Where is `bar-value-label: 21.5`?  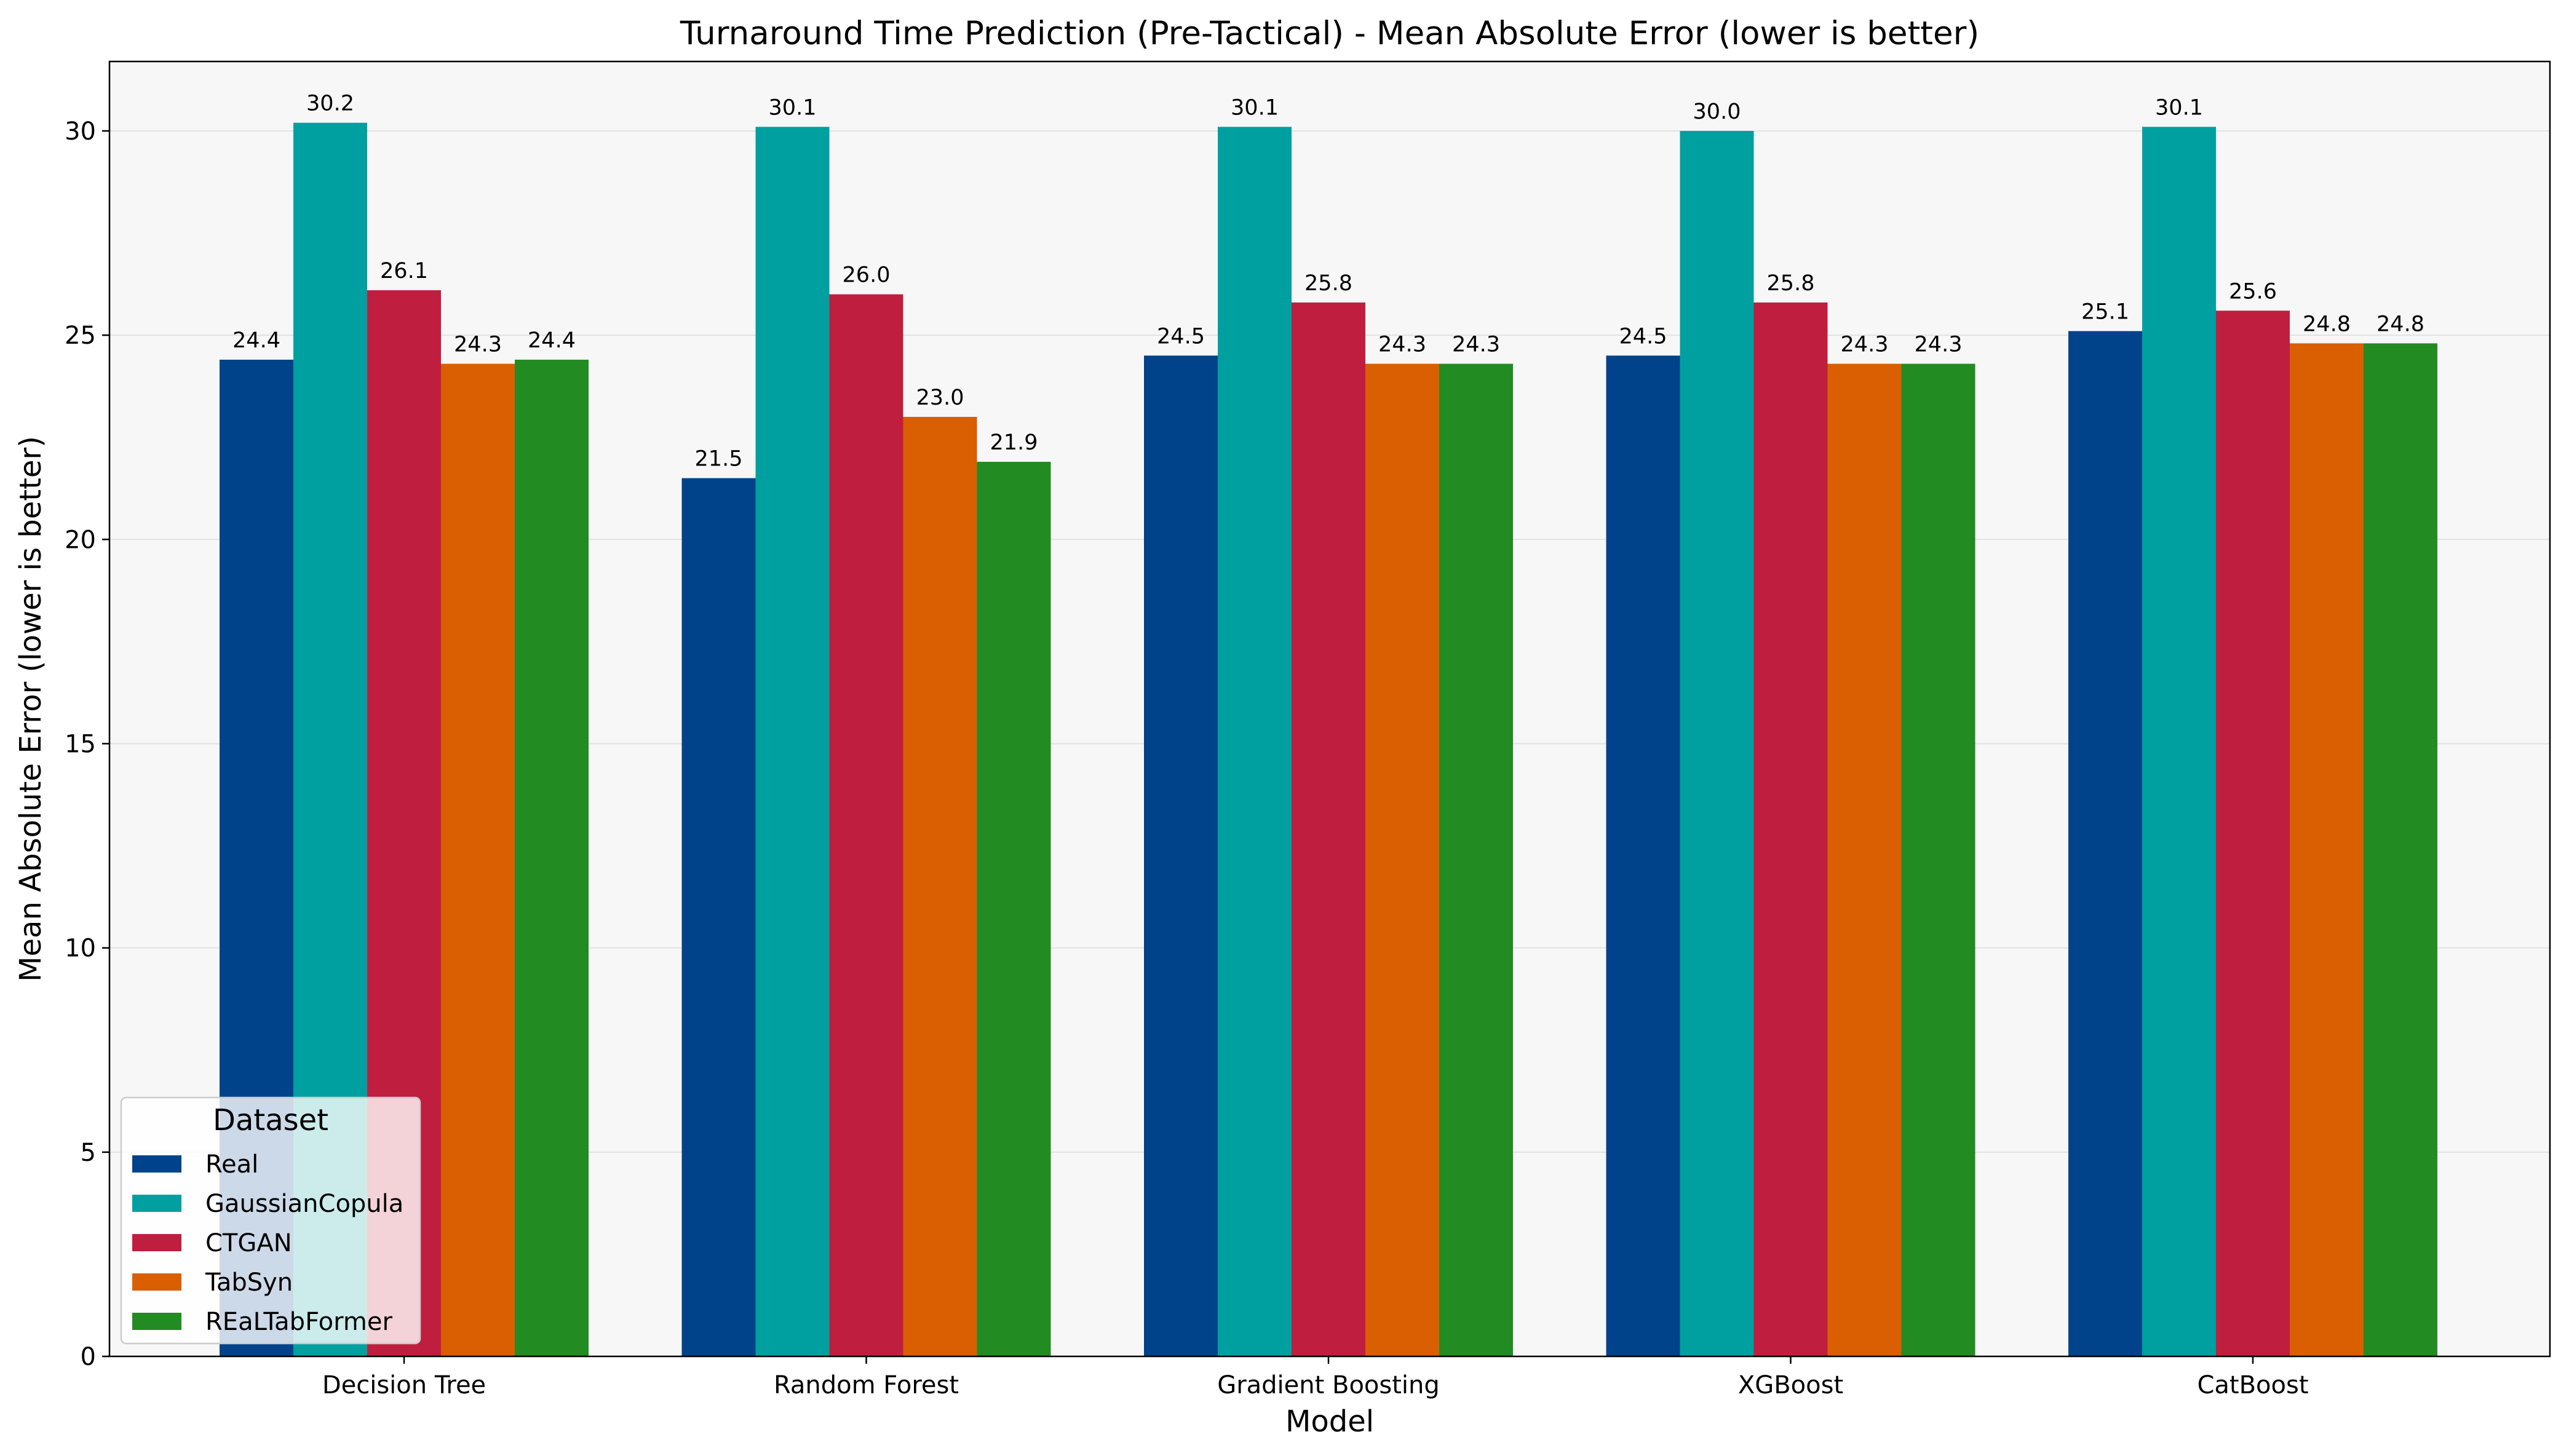
bar-value-label: 21.5 is located at coordinates (719, 460).